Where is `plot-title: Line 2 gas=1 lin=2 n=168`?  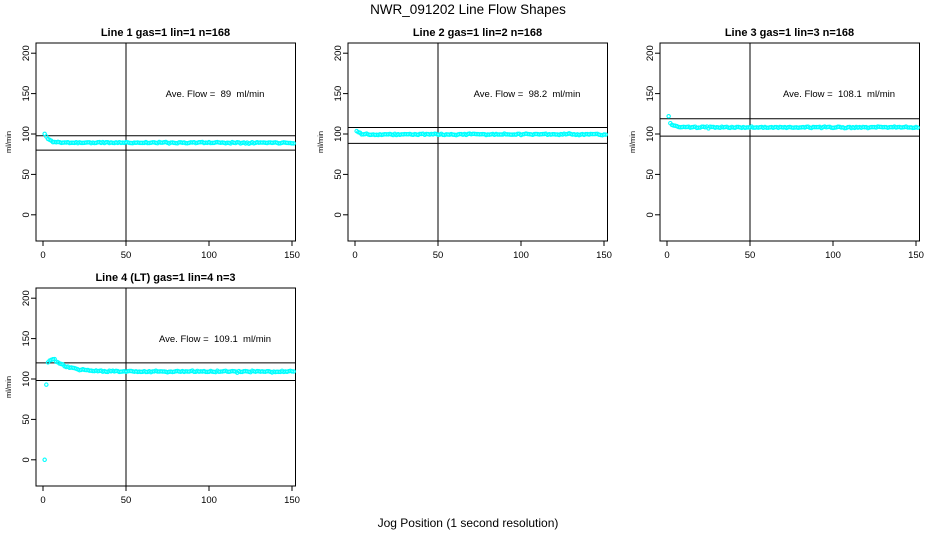
plot-title: Line 2 gas=1 lin=2 n=168 is located at coordinates (477, 33).